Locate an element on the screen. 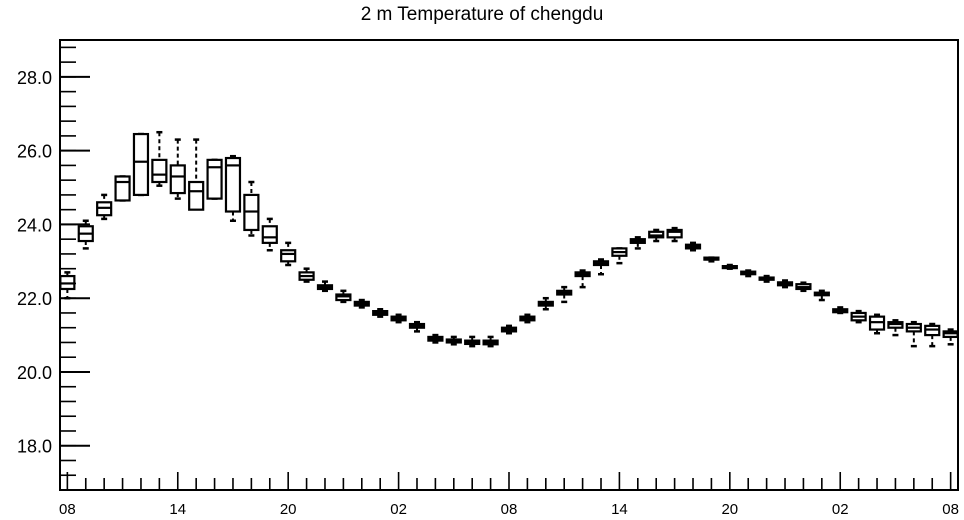  y-tick-label: 28.0 is located at coordinates (34, 78).